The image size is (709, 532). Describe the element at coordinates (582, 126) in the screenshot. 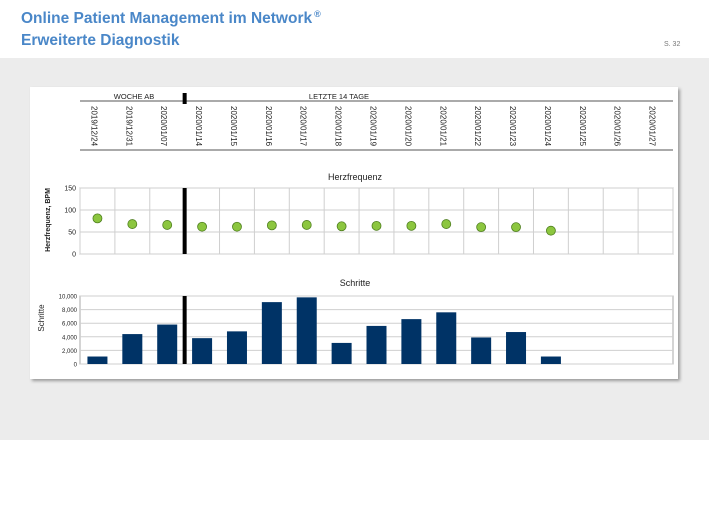

I see `date-label: 2020/01/25` at that location.